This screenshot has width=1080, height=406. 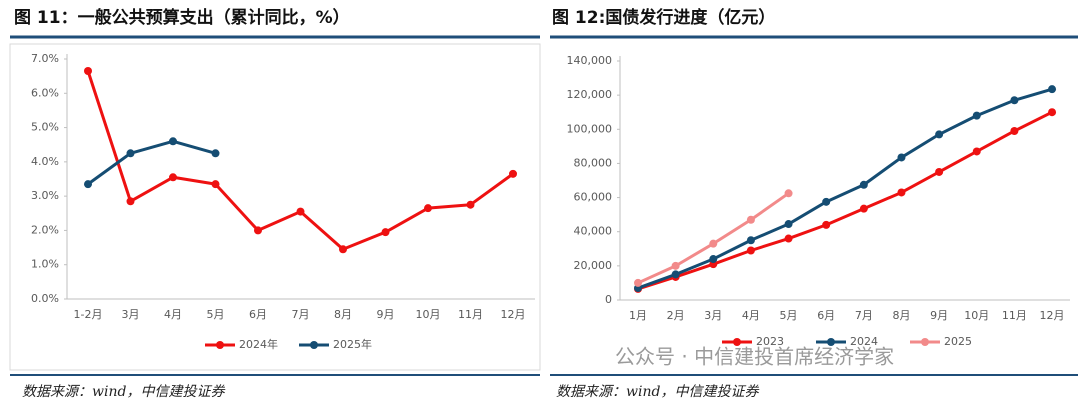 What do you see at coordinates (593, 231) in the screenshot?
I see `y-tick-label: 40,000` at bounding box center [593, 231].